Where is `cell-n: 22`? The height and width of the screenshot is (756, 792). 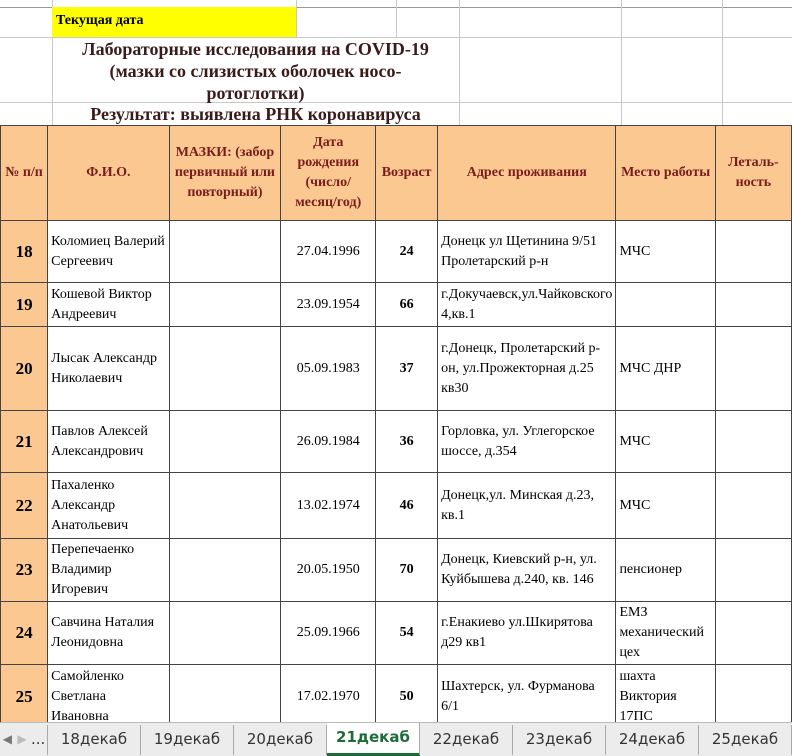
cell-n: 22 is located at coordinates (24, 505).